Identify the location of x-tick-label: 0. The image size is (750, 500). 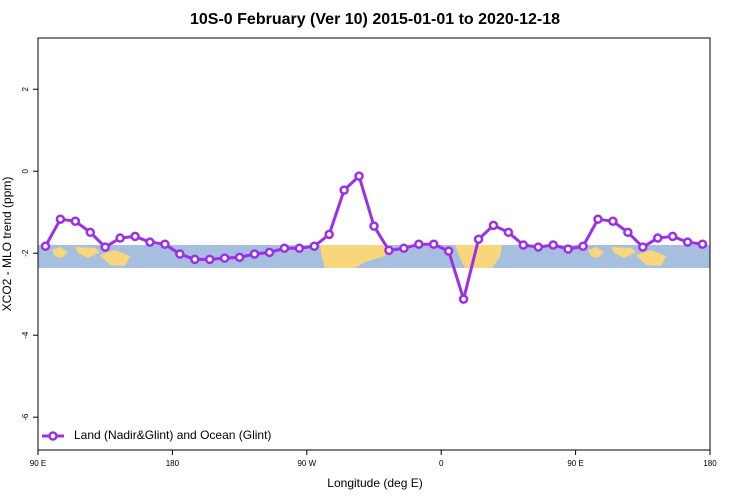
(441, 463).